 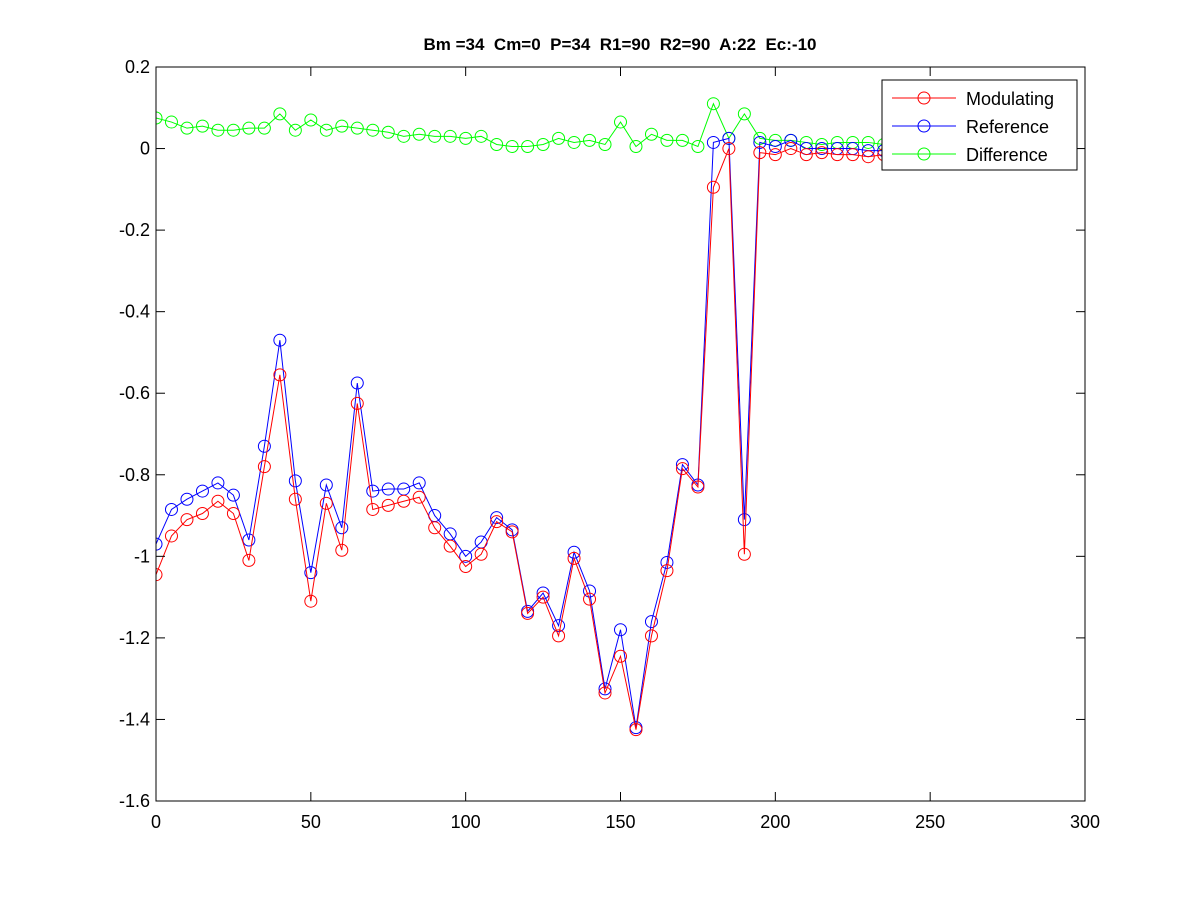 What do you see at coordinates (134, 801) in the screenshot?
I see `y-tick-label: -1.6` at bounding box center [134, 801].